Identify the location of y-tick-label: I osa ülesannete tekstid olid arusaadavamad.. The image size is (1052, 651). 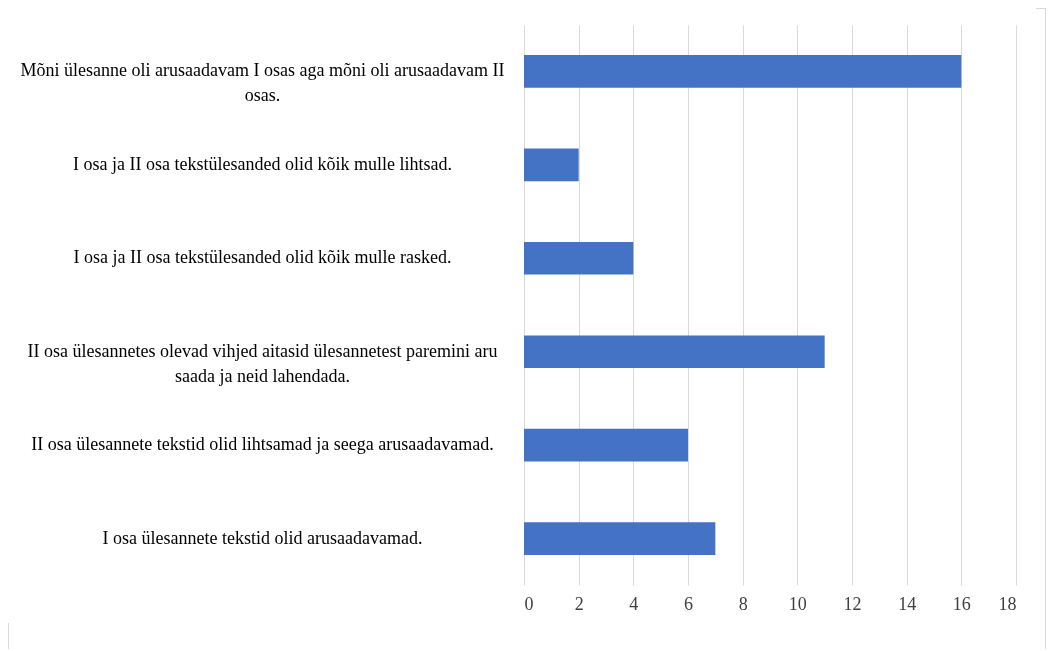
(262, 537).